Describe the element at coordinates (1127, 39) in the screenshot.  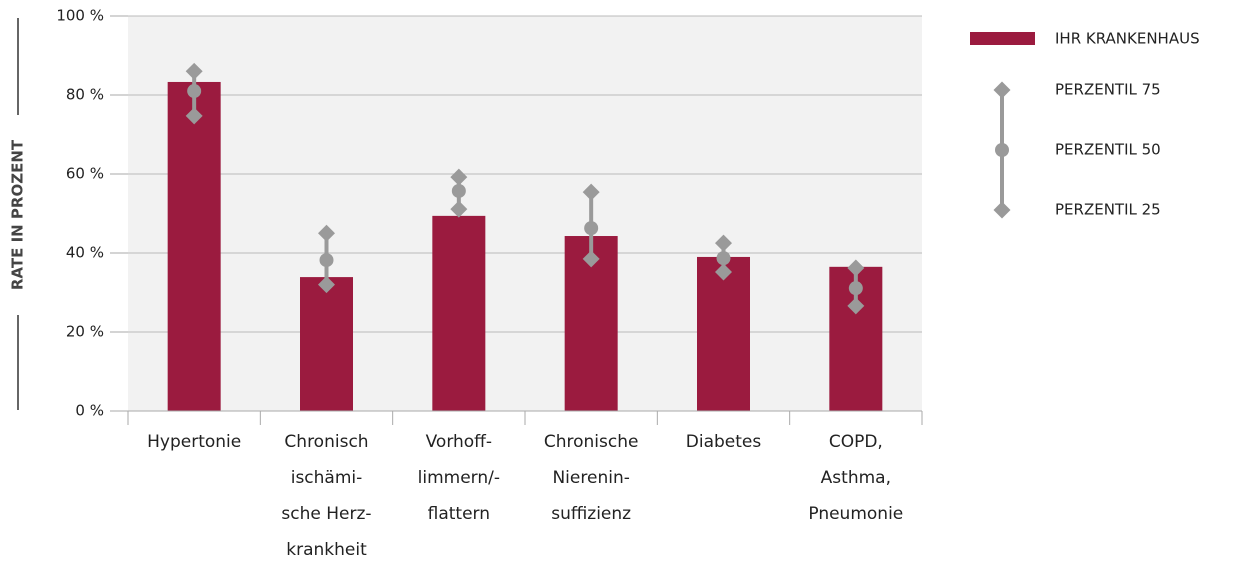
I see `legend-label: IHR KRANKENHAUS` at that location.